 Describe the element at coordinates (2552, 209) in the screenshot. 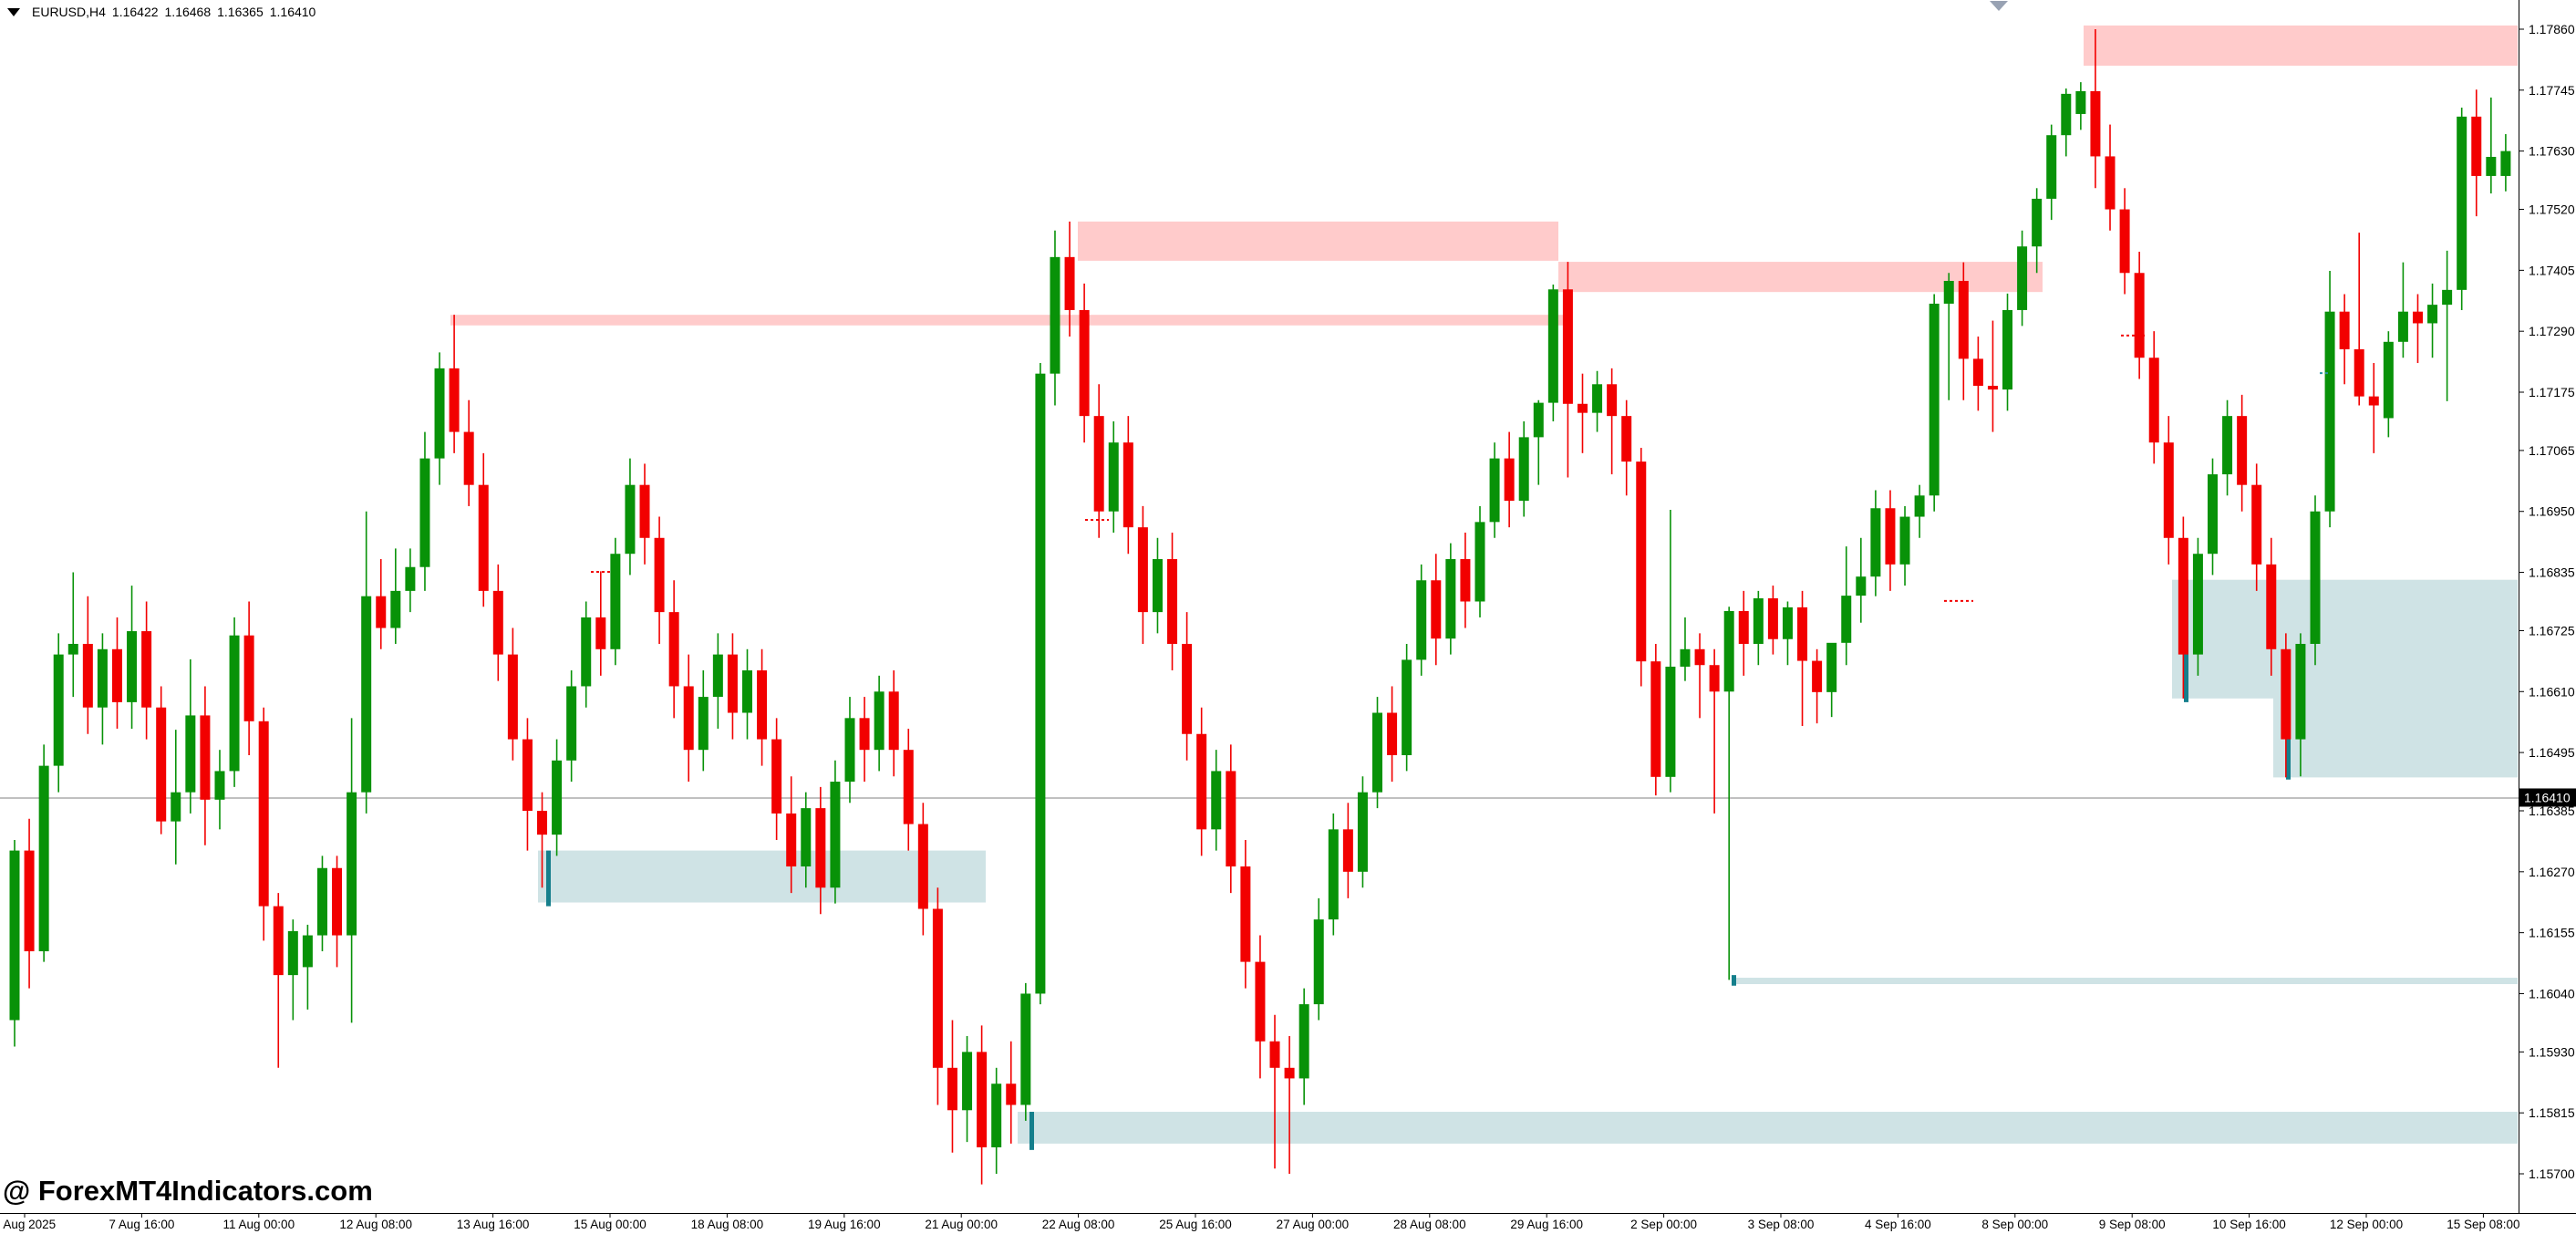

I see `price-axis-label: 1.17520` at that location.